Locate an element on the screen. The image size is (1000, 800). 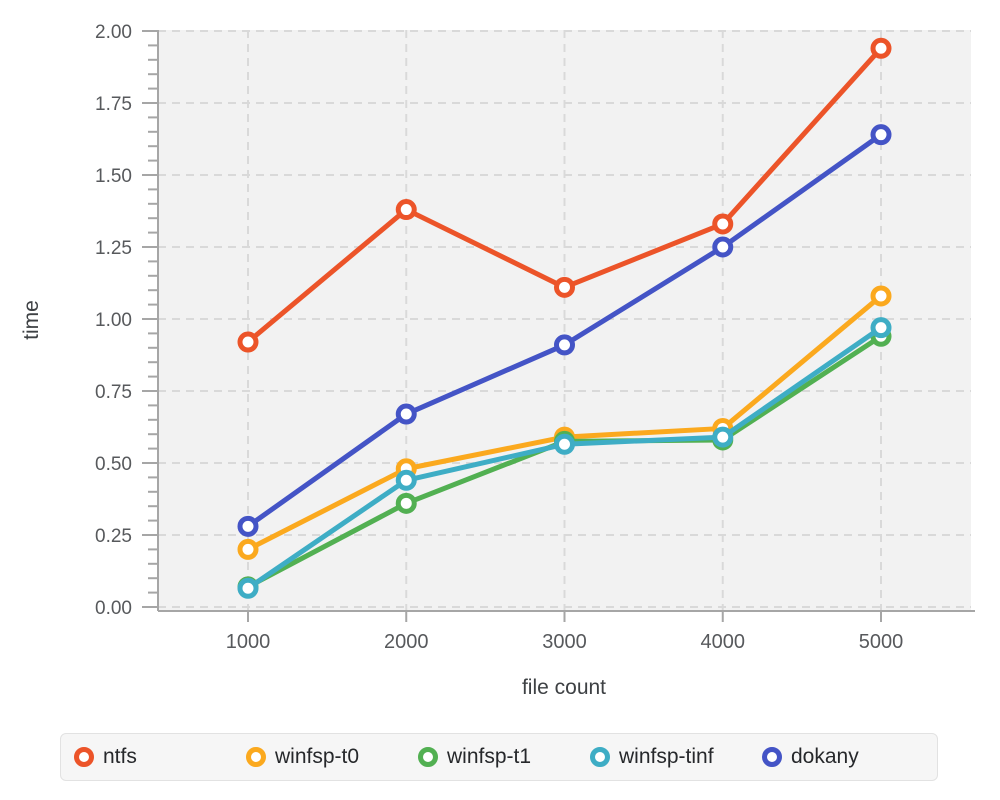
legend-item-winfsp-t0: winfsp-t0 is located at coordinates (332, 757).